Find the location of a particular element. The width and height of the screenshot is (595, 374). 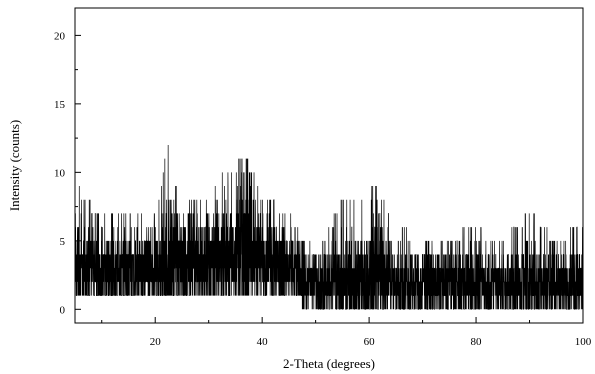

x-axis: 20 40 60 80 100 is located at coordinates (346, 332).